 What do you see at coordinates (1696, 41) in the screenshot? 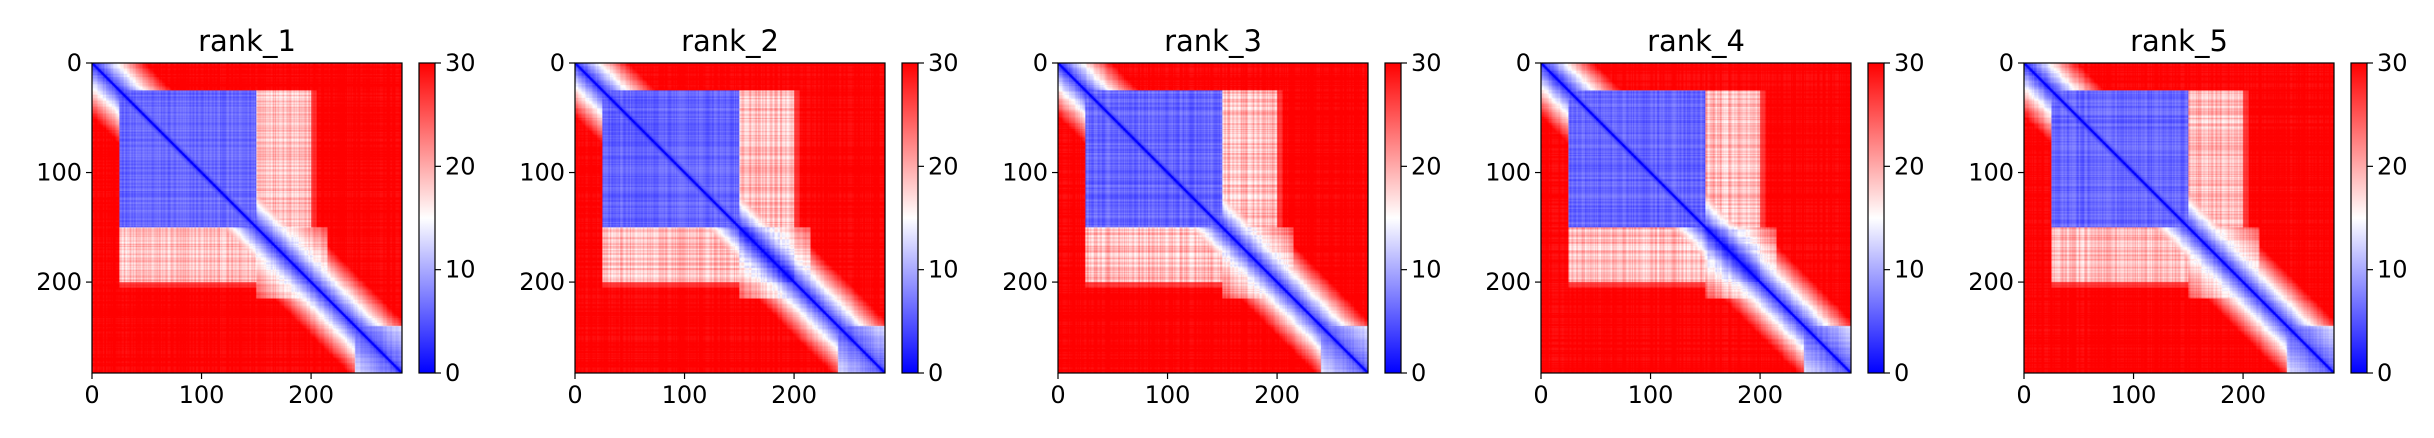
I see `panel-title: rank_4` at bounding box center [1696, 41].